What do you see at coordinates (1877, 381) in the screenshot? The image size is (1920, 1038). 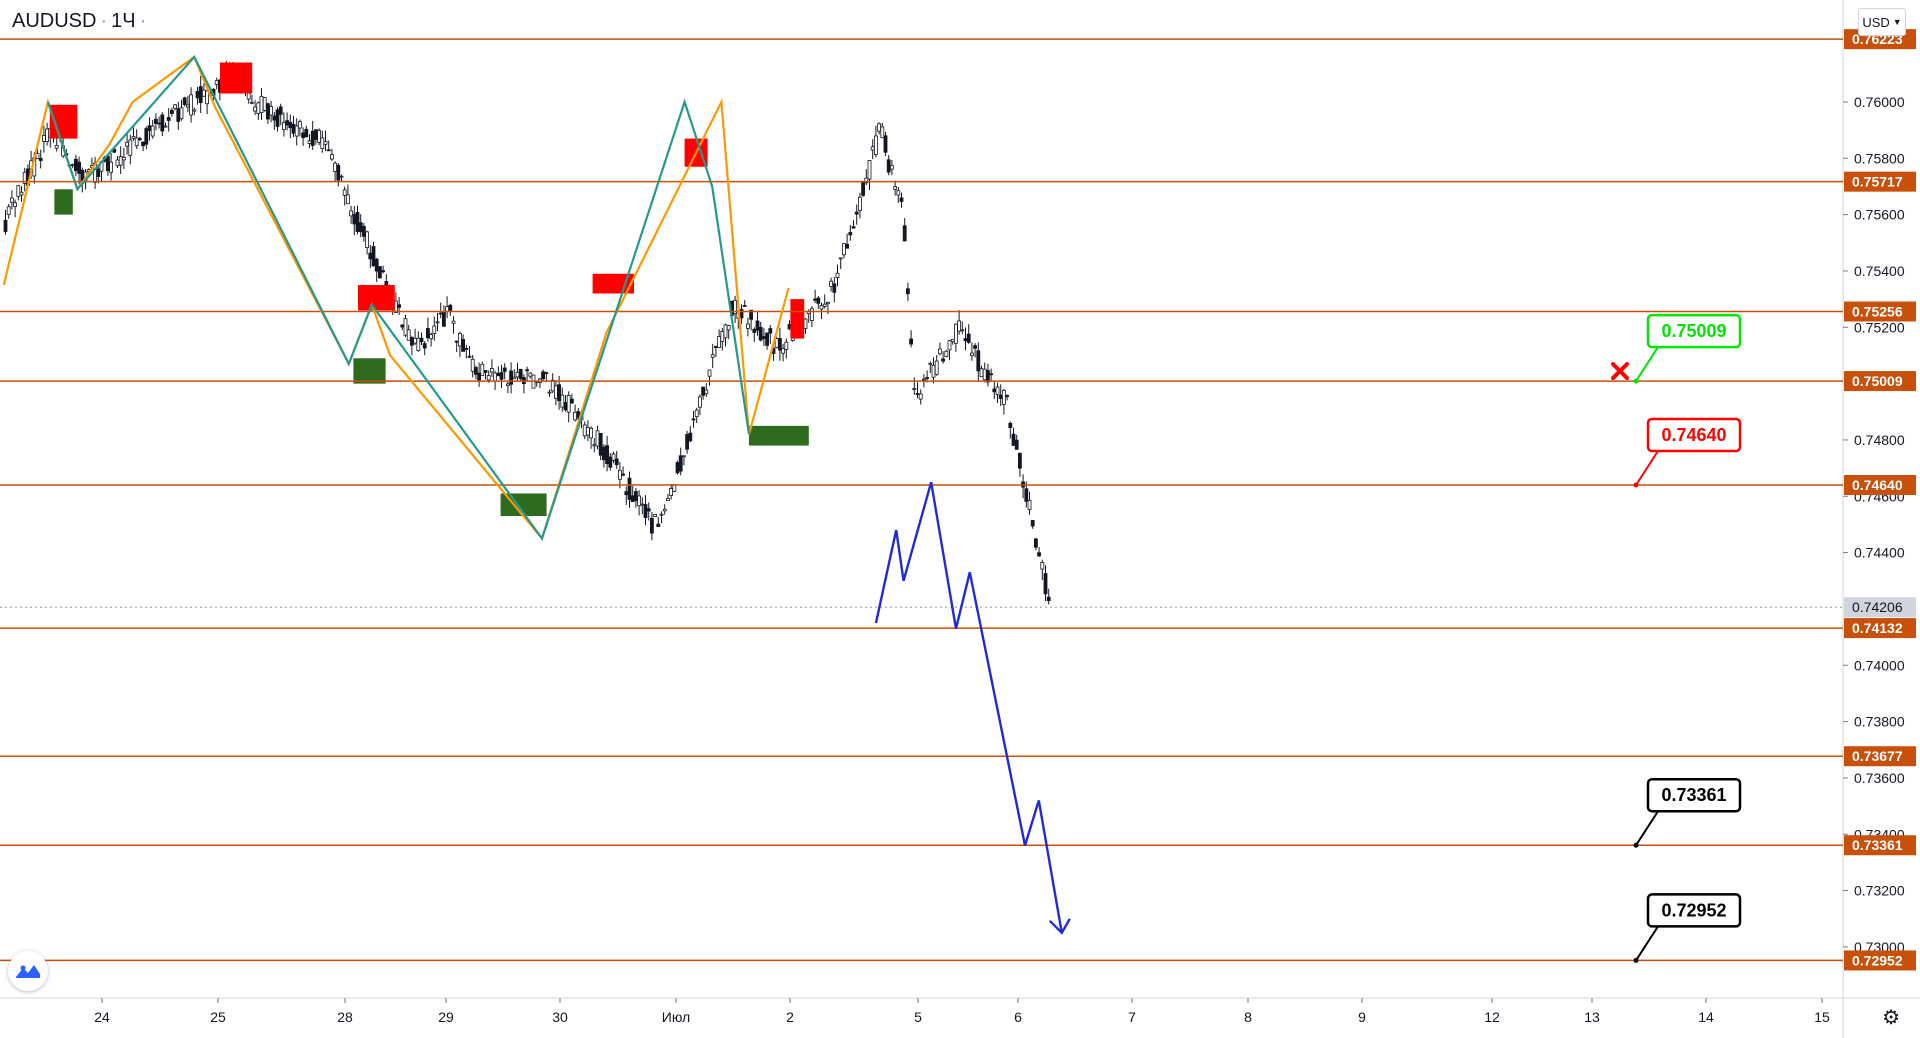 I see `level-price-tag-label: 0.75009` at bounding box center [1877, 381].